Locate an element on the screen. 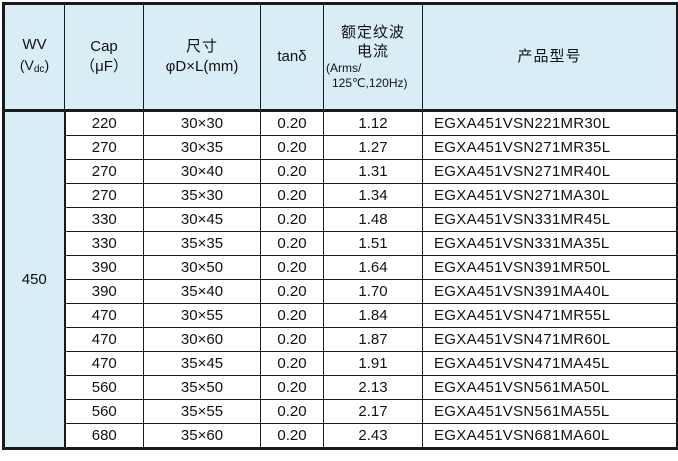  size-cell: 35×40 is located at coordinates (202, 291).